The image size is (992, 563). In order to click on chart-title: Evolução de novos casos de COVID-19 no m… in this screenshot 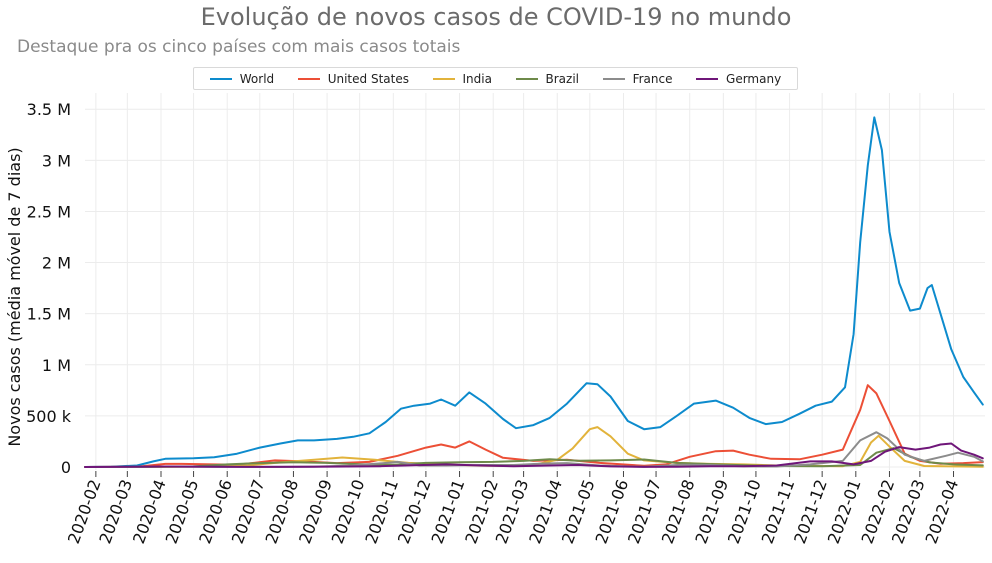, I will do `click(496, 17)`.